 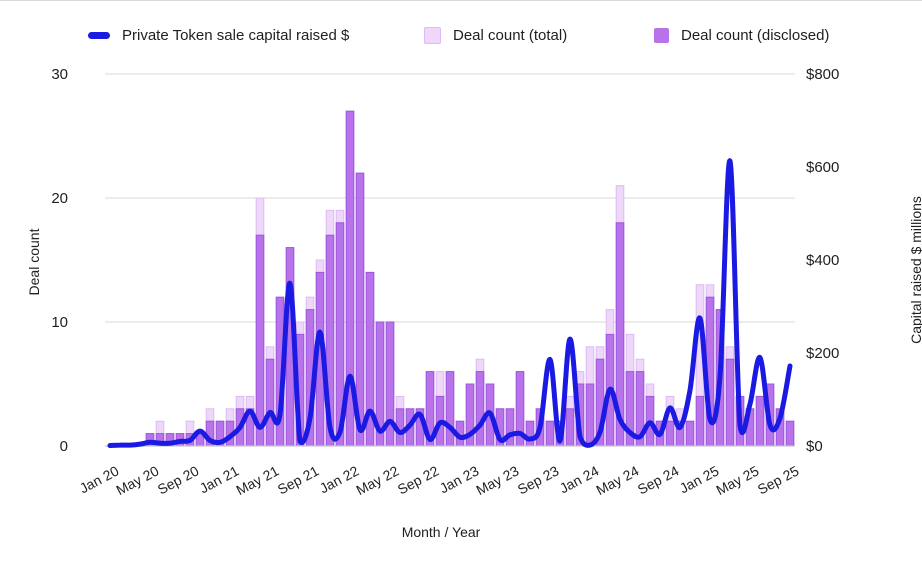 What do you see at coordinates (257, 480) in the screenshot?
I see `x-axis-tick-label: May 21` at bounding box center [257, 480].